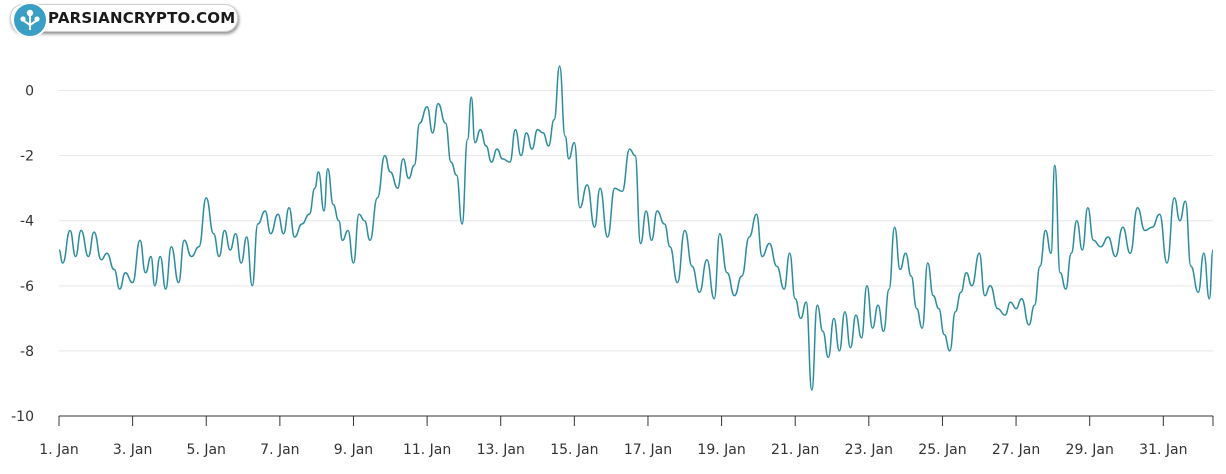 Image resolution: width=1226 pixels, height=474 pixels. I want to click on y-tick-label: -4, so click(27, 222).